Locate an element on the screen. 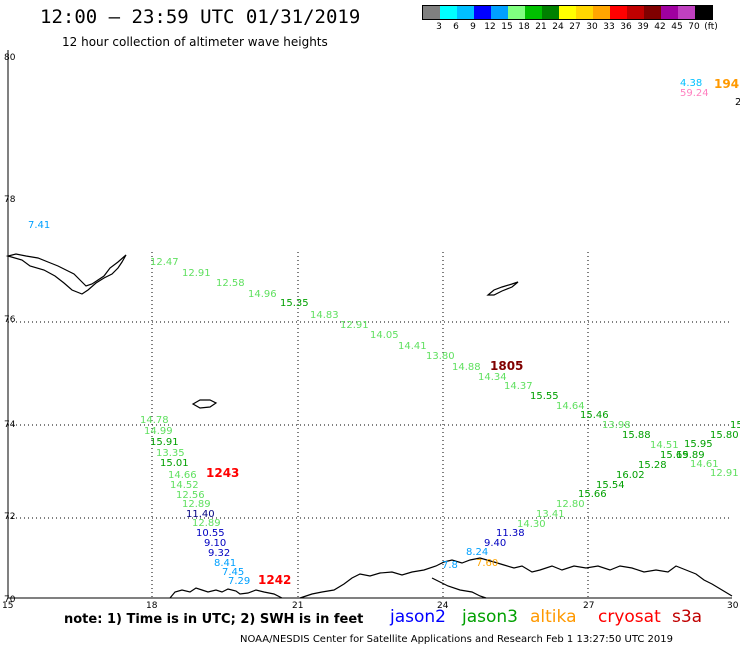  color-scale-labels: 3 6 9 12 15 18 21 24 27 30 33 36 39 42 45 70 (ft) is located at coordinates (570, 27).